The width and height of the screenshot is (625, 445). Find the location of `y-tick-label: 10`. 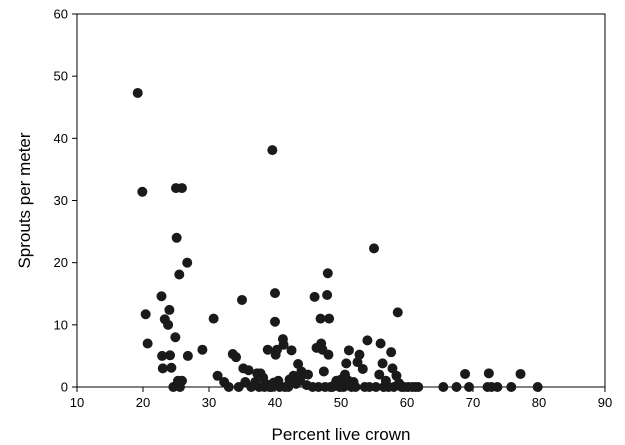

y-tick-label: 10 is located at coordinates (61, 324).